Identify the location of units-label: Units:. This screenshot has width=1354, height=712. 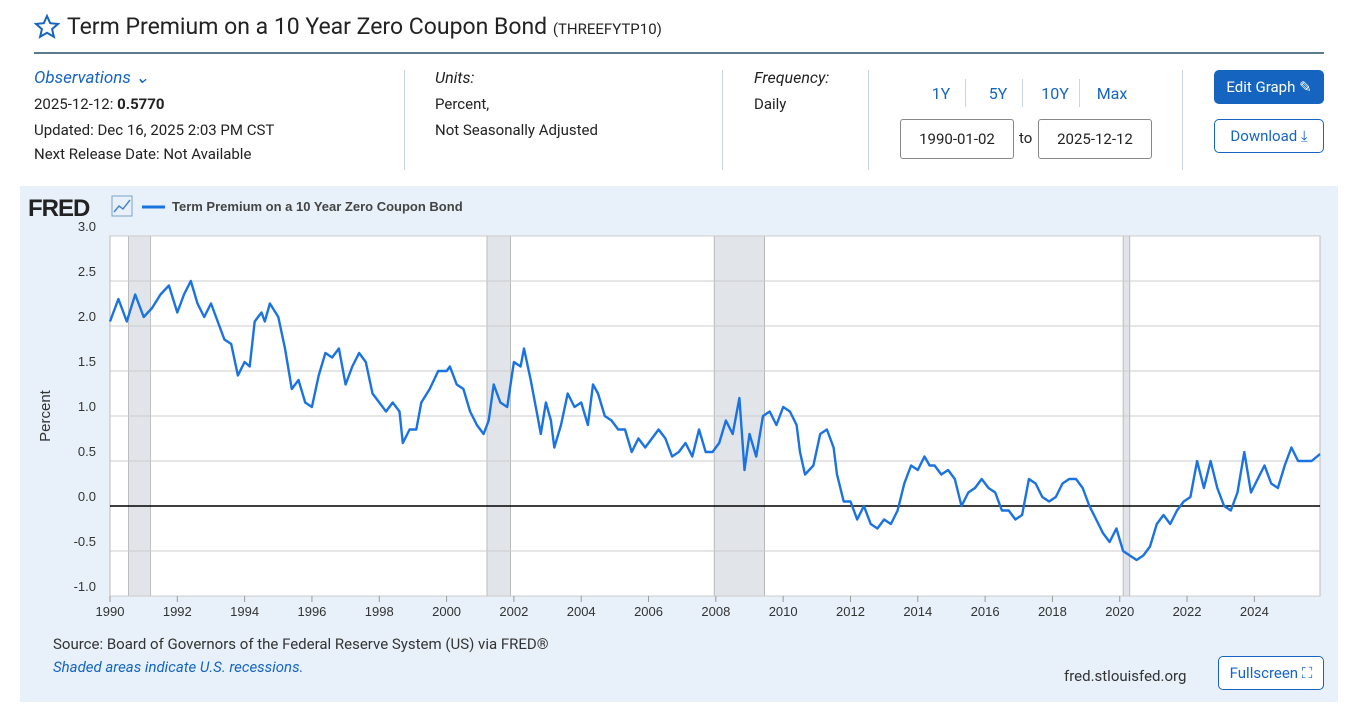
(455, 77).